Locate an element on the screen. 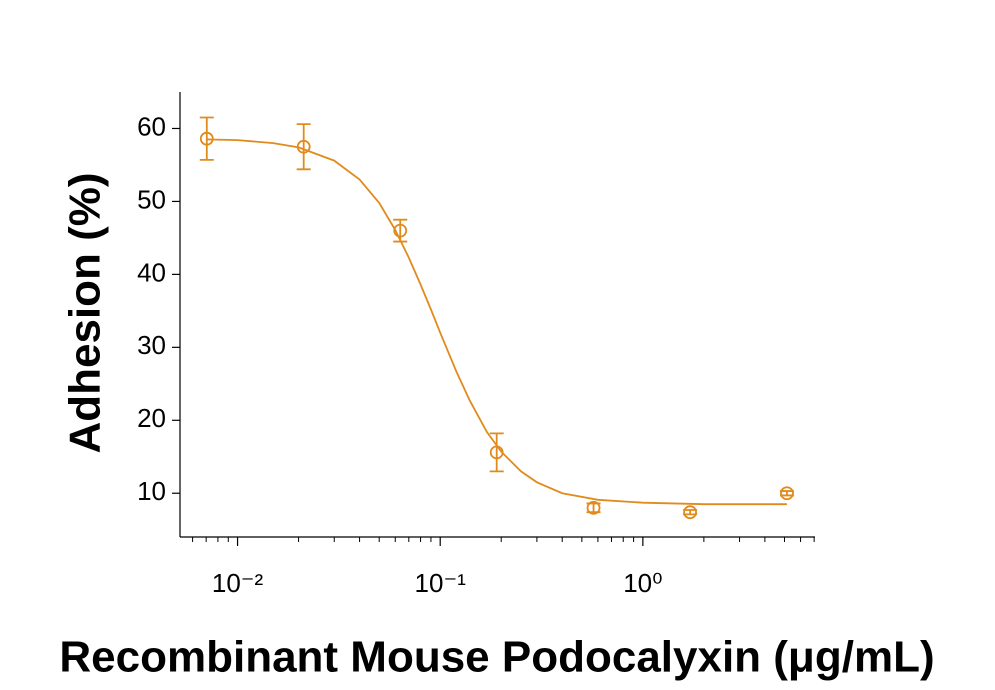 The height and width of the screenshot is (690, 995). y-tick-label: 50 is located at coordinates (151, 199).